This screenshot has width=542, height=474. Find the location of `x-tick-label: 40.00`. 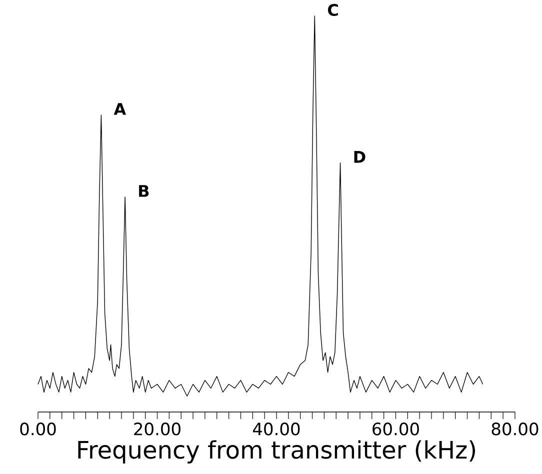

x-tick-label: 40.00 is located at coordinates (276, 429).